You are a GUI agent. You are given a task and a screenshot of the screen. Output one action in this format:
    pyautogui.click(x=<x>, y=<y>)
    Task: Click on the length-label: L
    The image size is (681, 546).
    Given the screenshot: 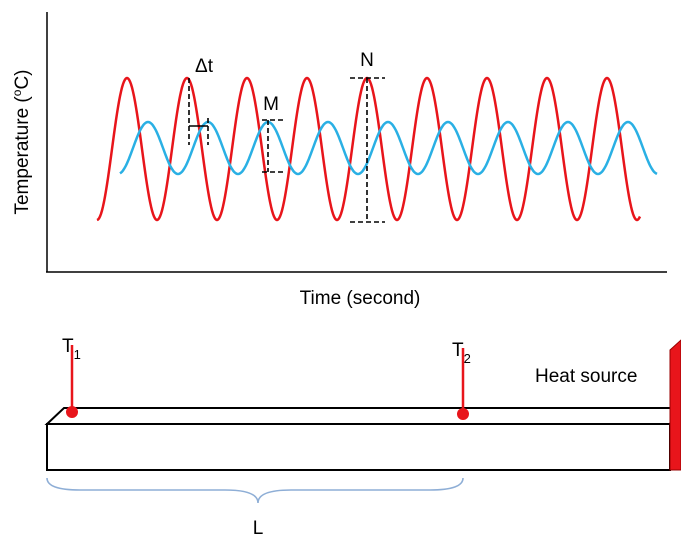 What is the action you would take?
    pyautogui.click(x=258, y=528)
    